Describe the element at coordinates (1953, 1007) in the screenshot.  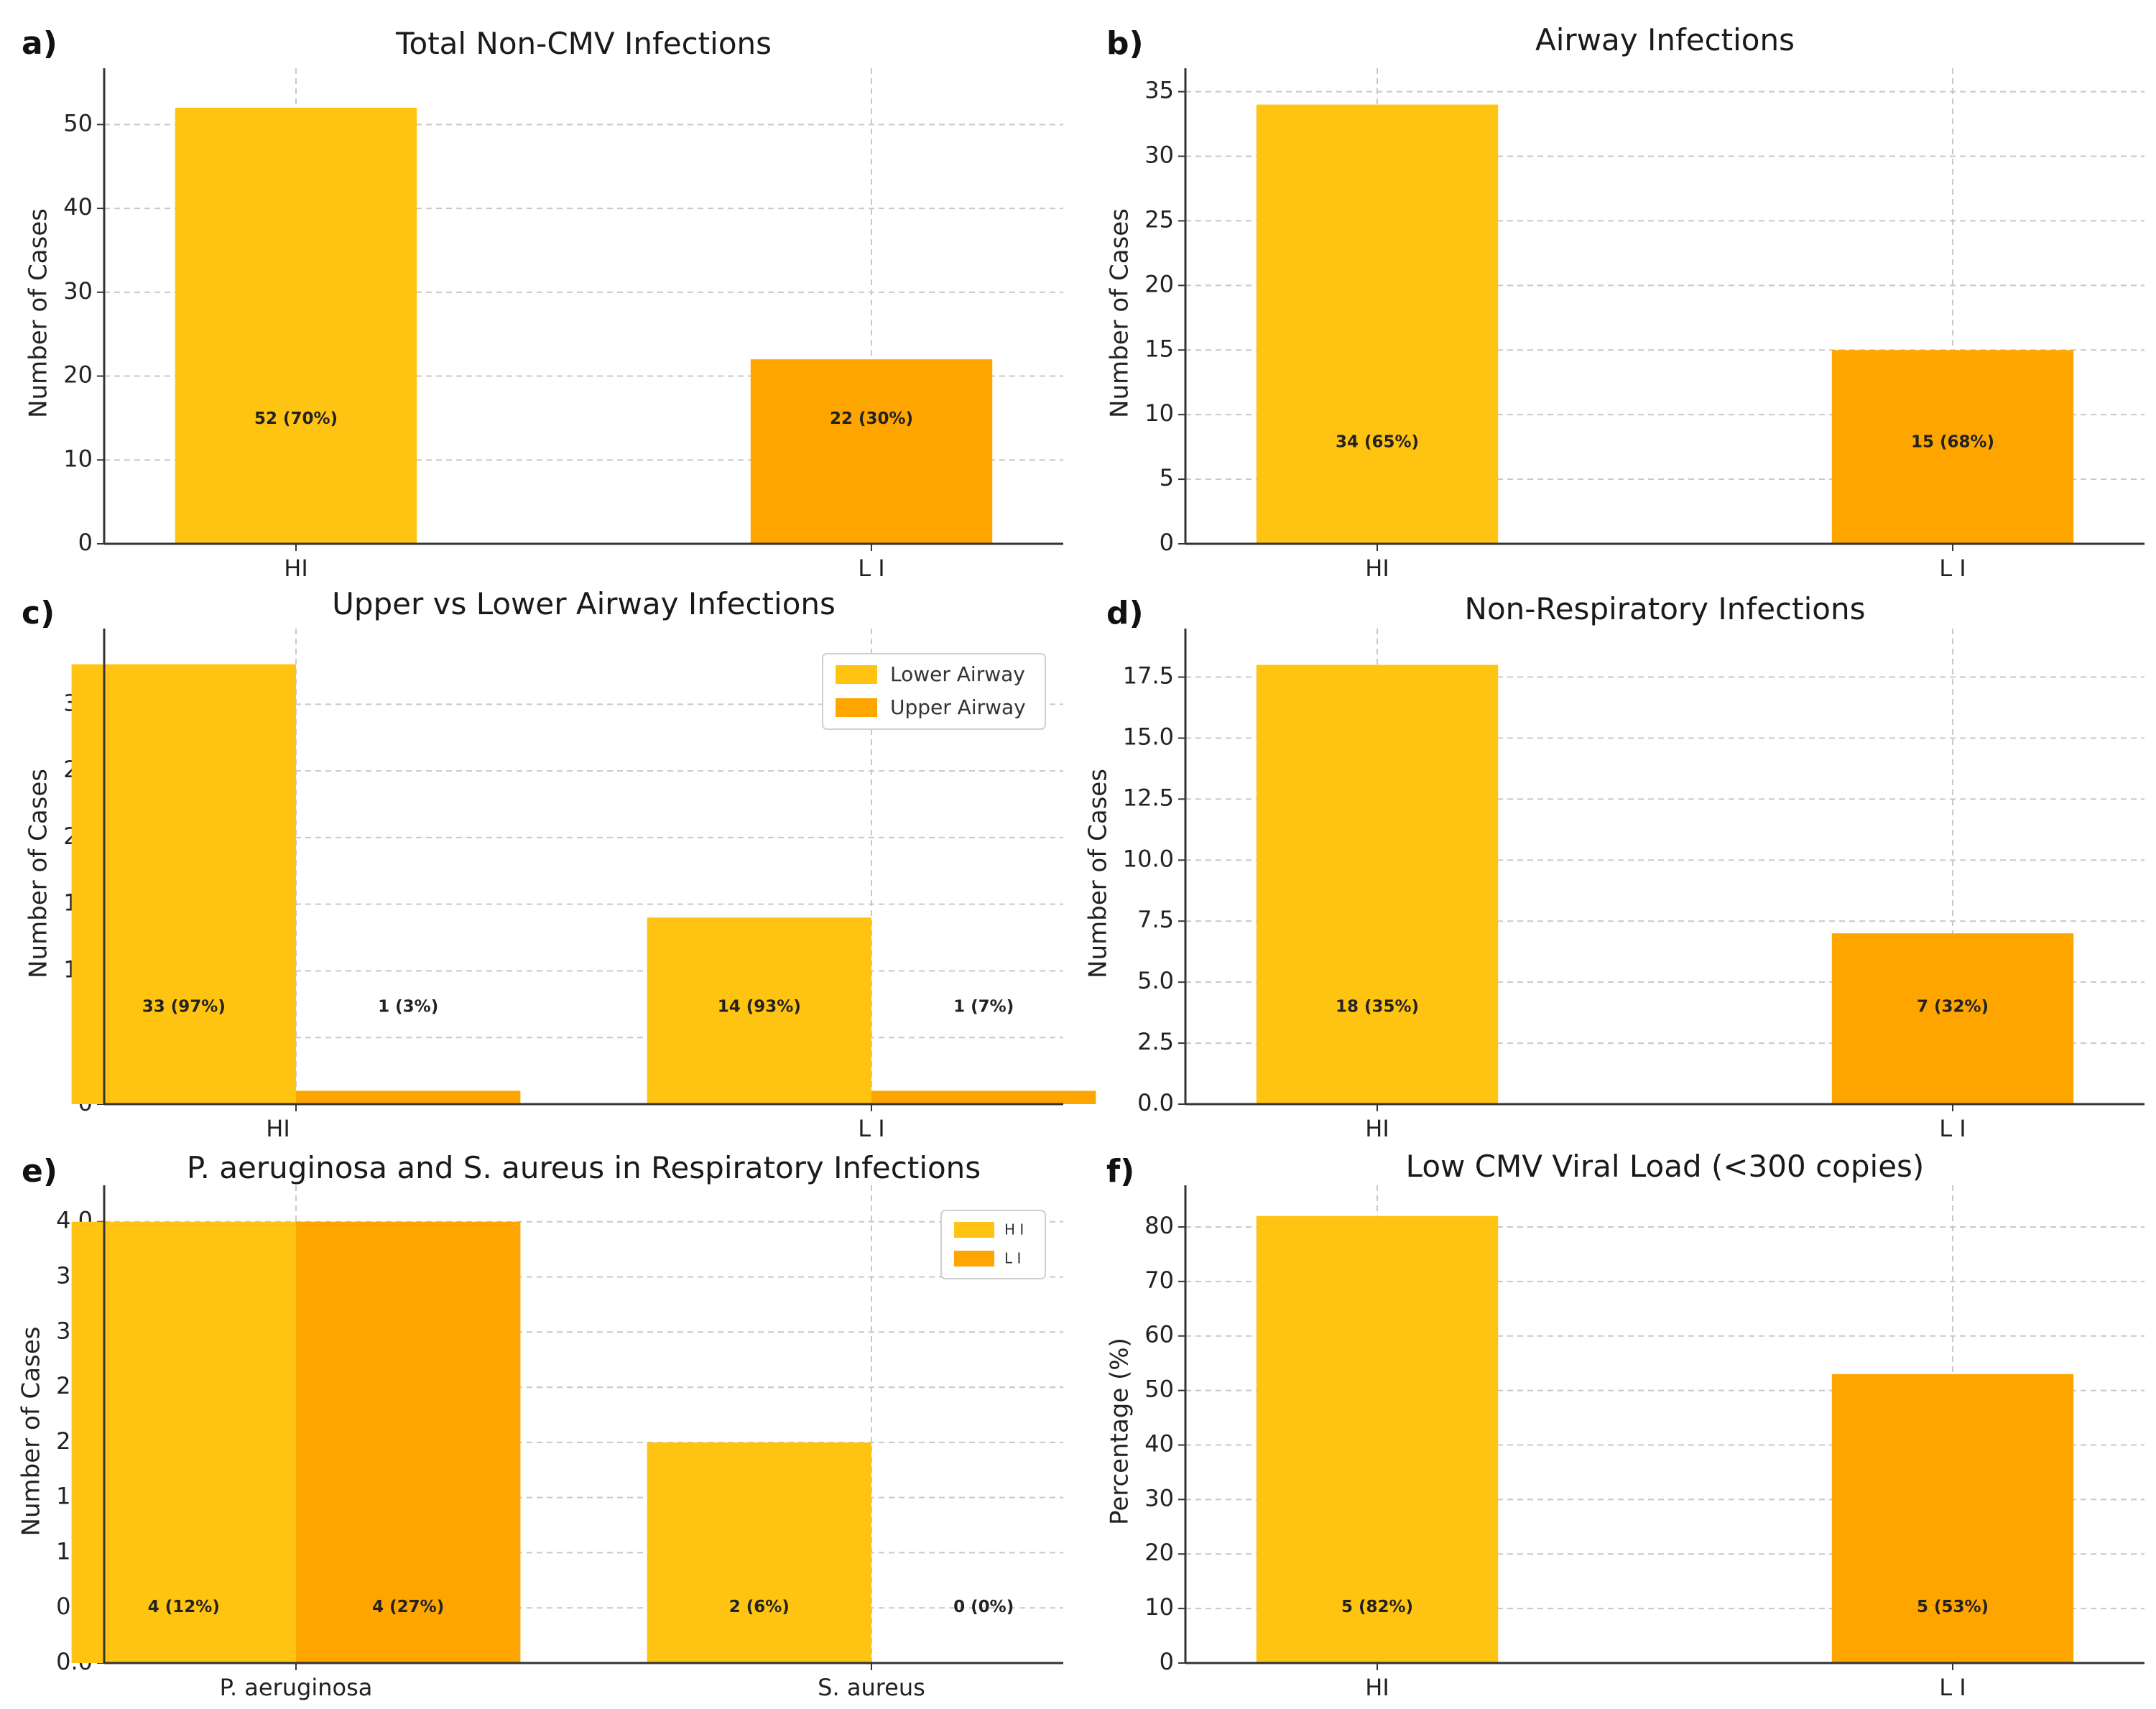
I see `data-label: 7 (32%)` at that location.